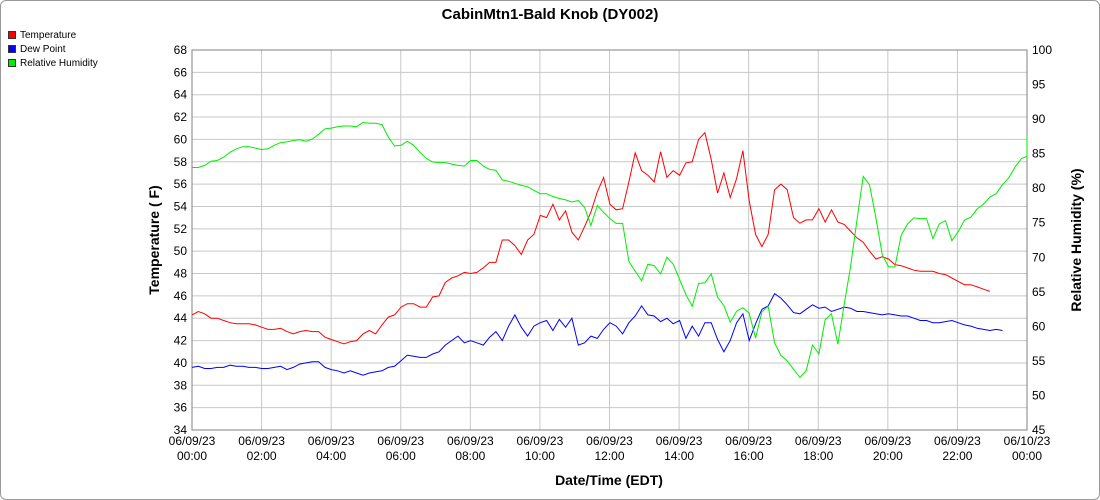  I want to click on y-tick-label: 38, so click(181, 385).